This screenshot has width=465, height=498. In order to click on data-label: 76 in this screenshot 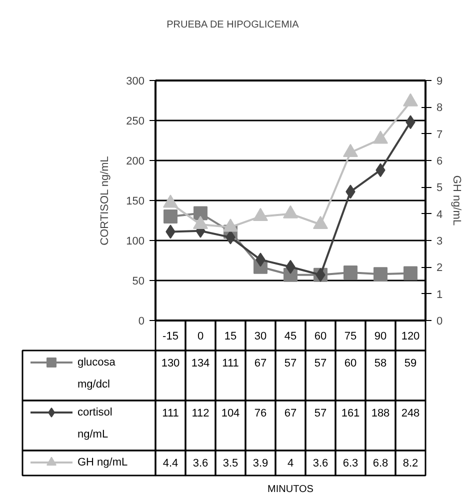, I will do `click(260, 414)`.